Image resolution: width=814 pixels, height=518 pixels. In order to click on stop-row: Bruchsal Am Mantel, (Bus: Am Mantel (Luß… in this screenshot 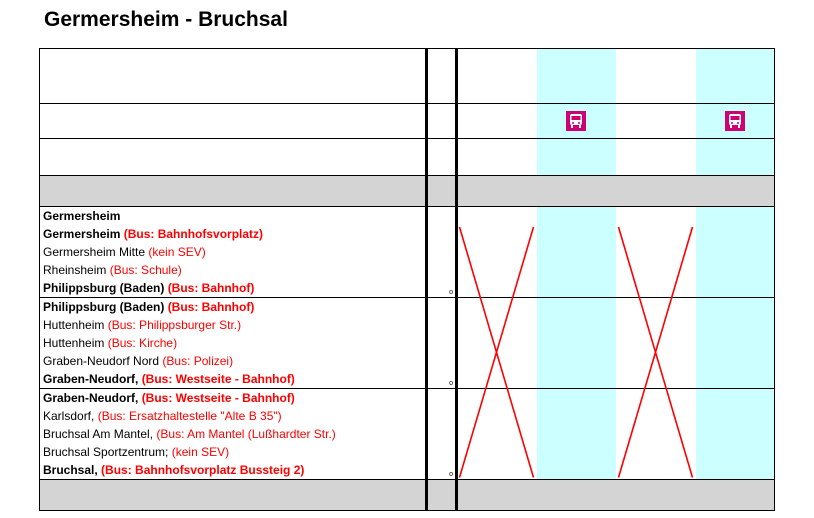, I will do `click(407, 434)`.